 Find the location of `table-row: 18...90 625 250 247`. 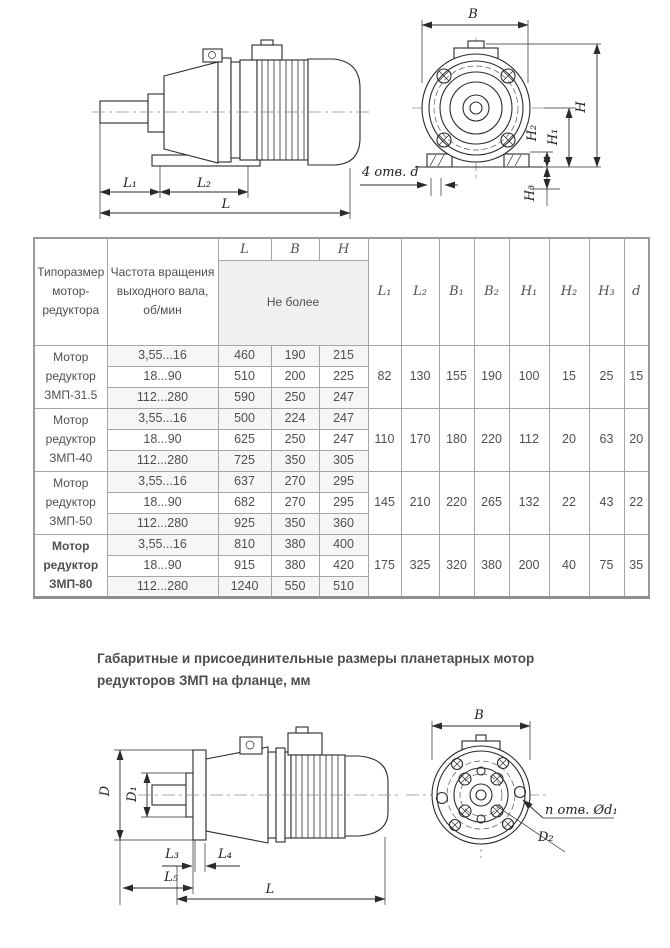

table-row: 18...90 625 250 247 is located at coordinates (341, 439).